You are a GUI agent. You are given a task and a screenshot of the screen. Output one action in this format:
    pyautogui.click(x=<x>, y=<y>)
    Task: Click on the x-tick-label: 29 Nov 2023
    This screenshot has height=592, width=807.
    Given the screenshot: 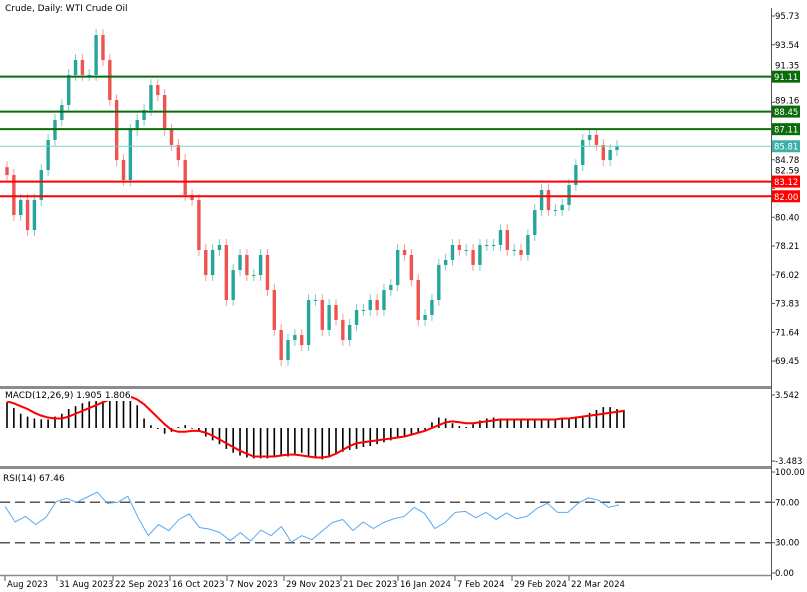 What is the action you would take?
    pyautogui.click(x=313, y=585)
    